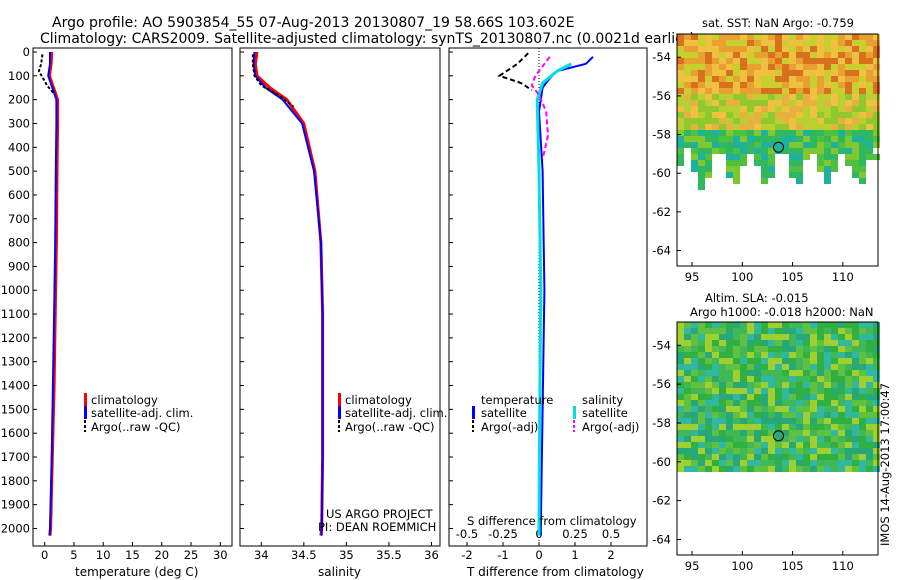 This screenshot has width=900, height=580. Describe the element at coordinates (540, 108) in the screenshot. I see `series-line-salinity-argo-adj-` at that location.